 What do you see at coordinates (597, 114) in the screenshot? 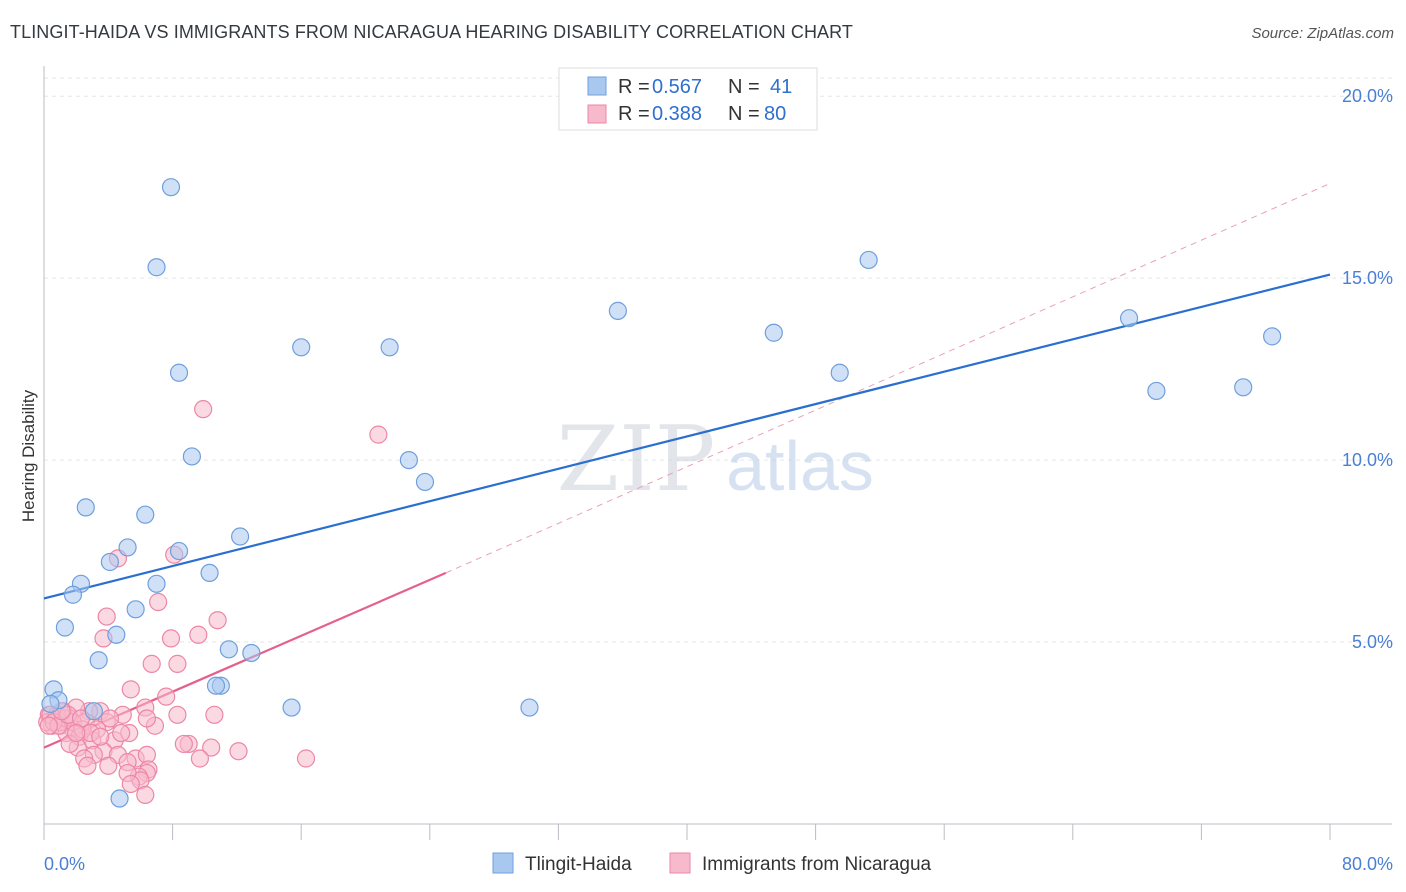
I see `legend-swatch-pink` at bounding box center [597, 114].